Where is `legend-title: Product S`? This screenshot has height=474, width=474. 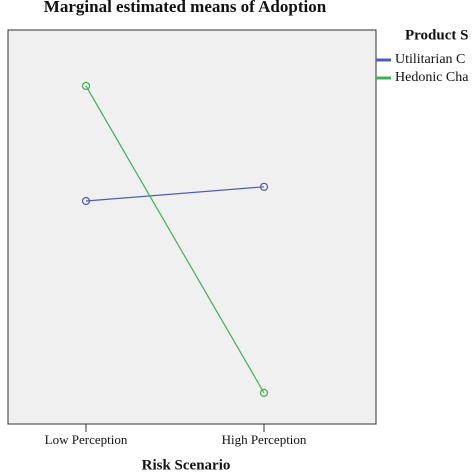
legend-title: Product S is located at coordinates (436, 35).